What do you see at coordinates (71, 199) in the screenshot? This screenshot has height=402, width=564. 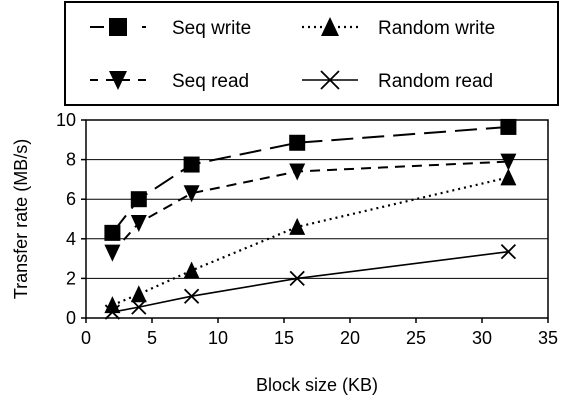 I see `y-tick-label: 6` at bounding box center [71, 199].